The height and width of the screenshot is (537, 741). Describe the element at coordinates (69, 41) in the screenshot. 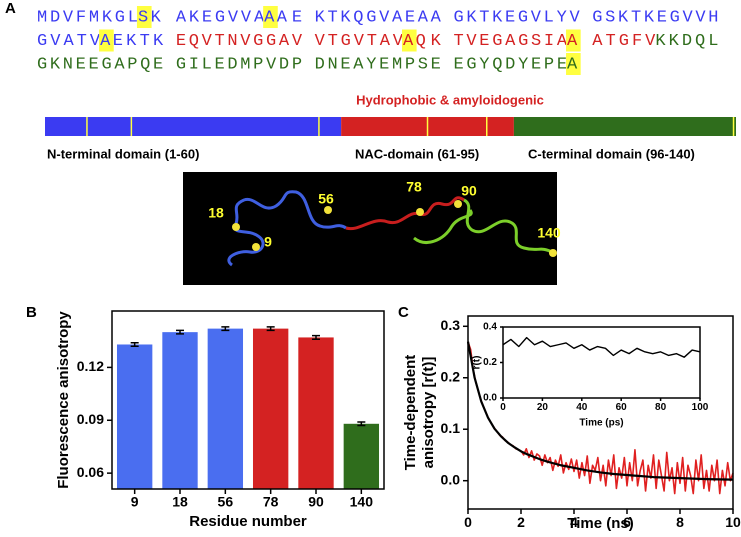

I see `sequence-run: GVATV` at that location.